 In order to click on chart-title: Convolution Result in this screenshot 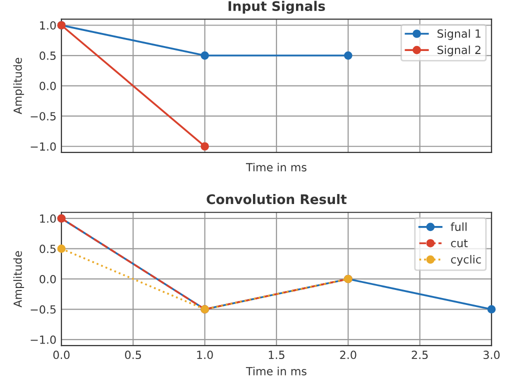, I will do `click(276, 199)`.